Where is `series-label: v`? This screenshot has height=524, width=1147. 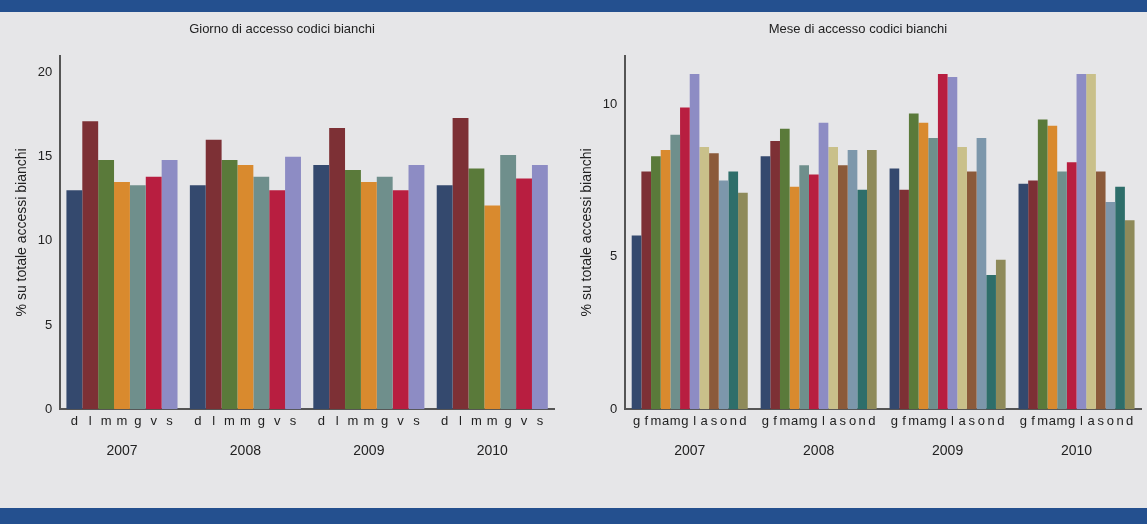 series-label: v is located at coordinates (154, 421).